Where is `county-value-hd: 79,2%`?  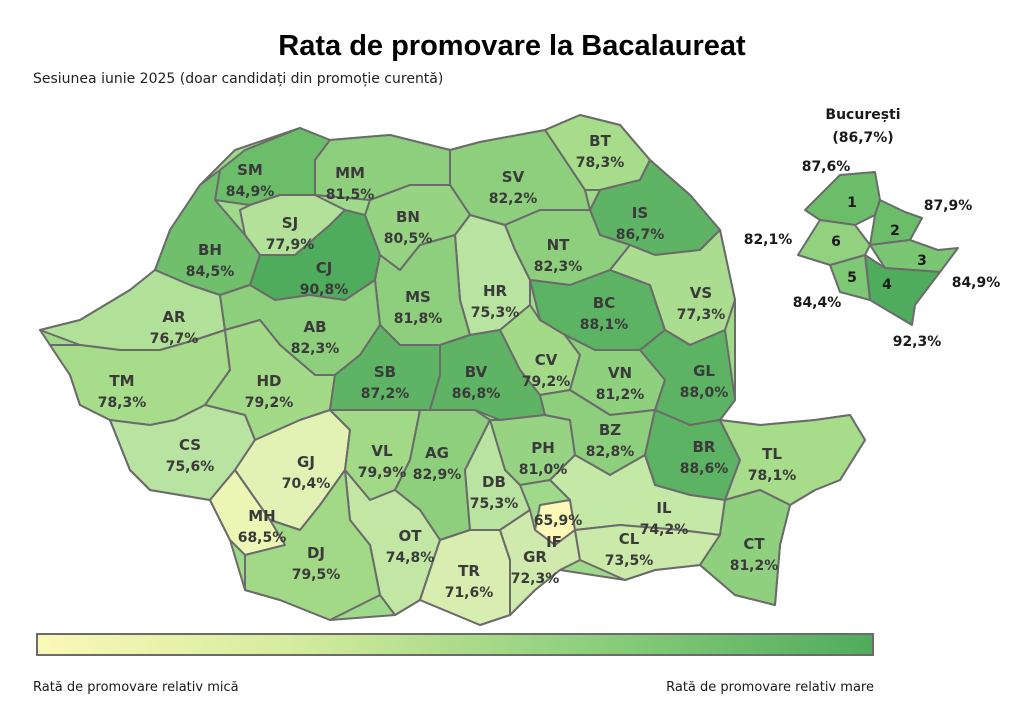
county-value-hd: 79,2% is located at coordinates (269, 403).